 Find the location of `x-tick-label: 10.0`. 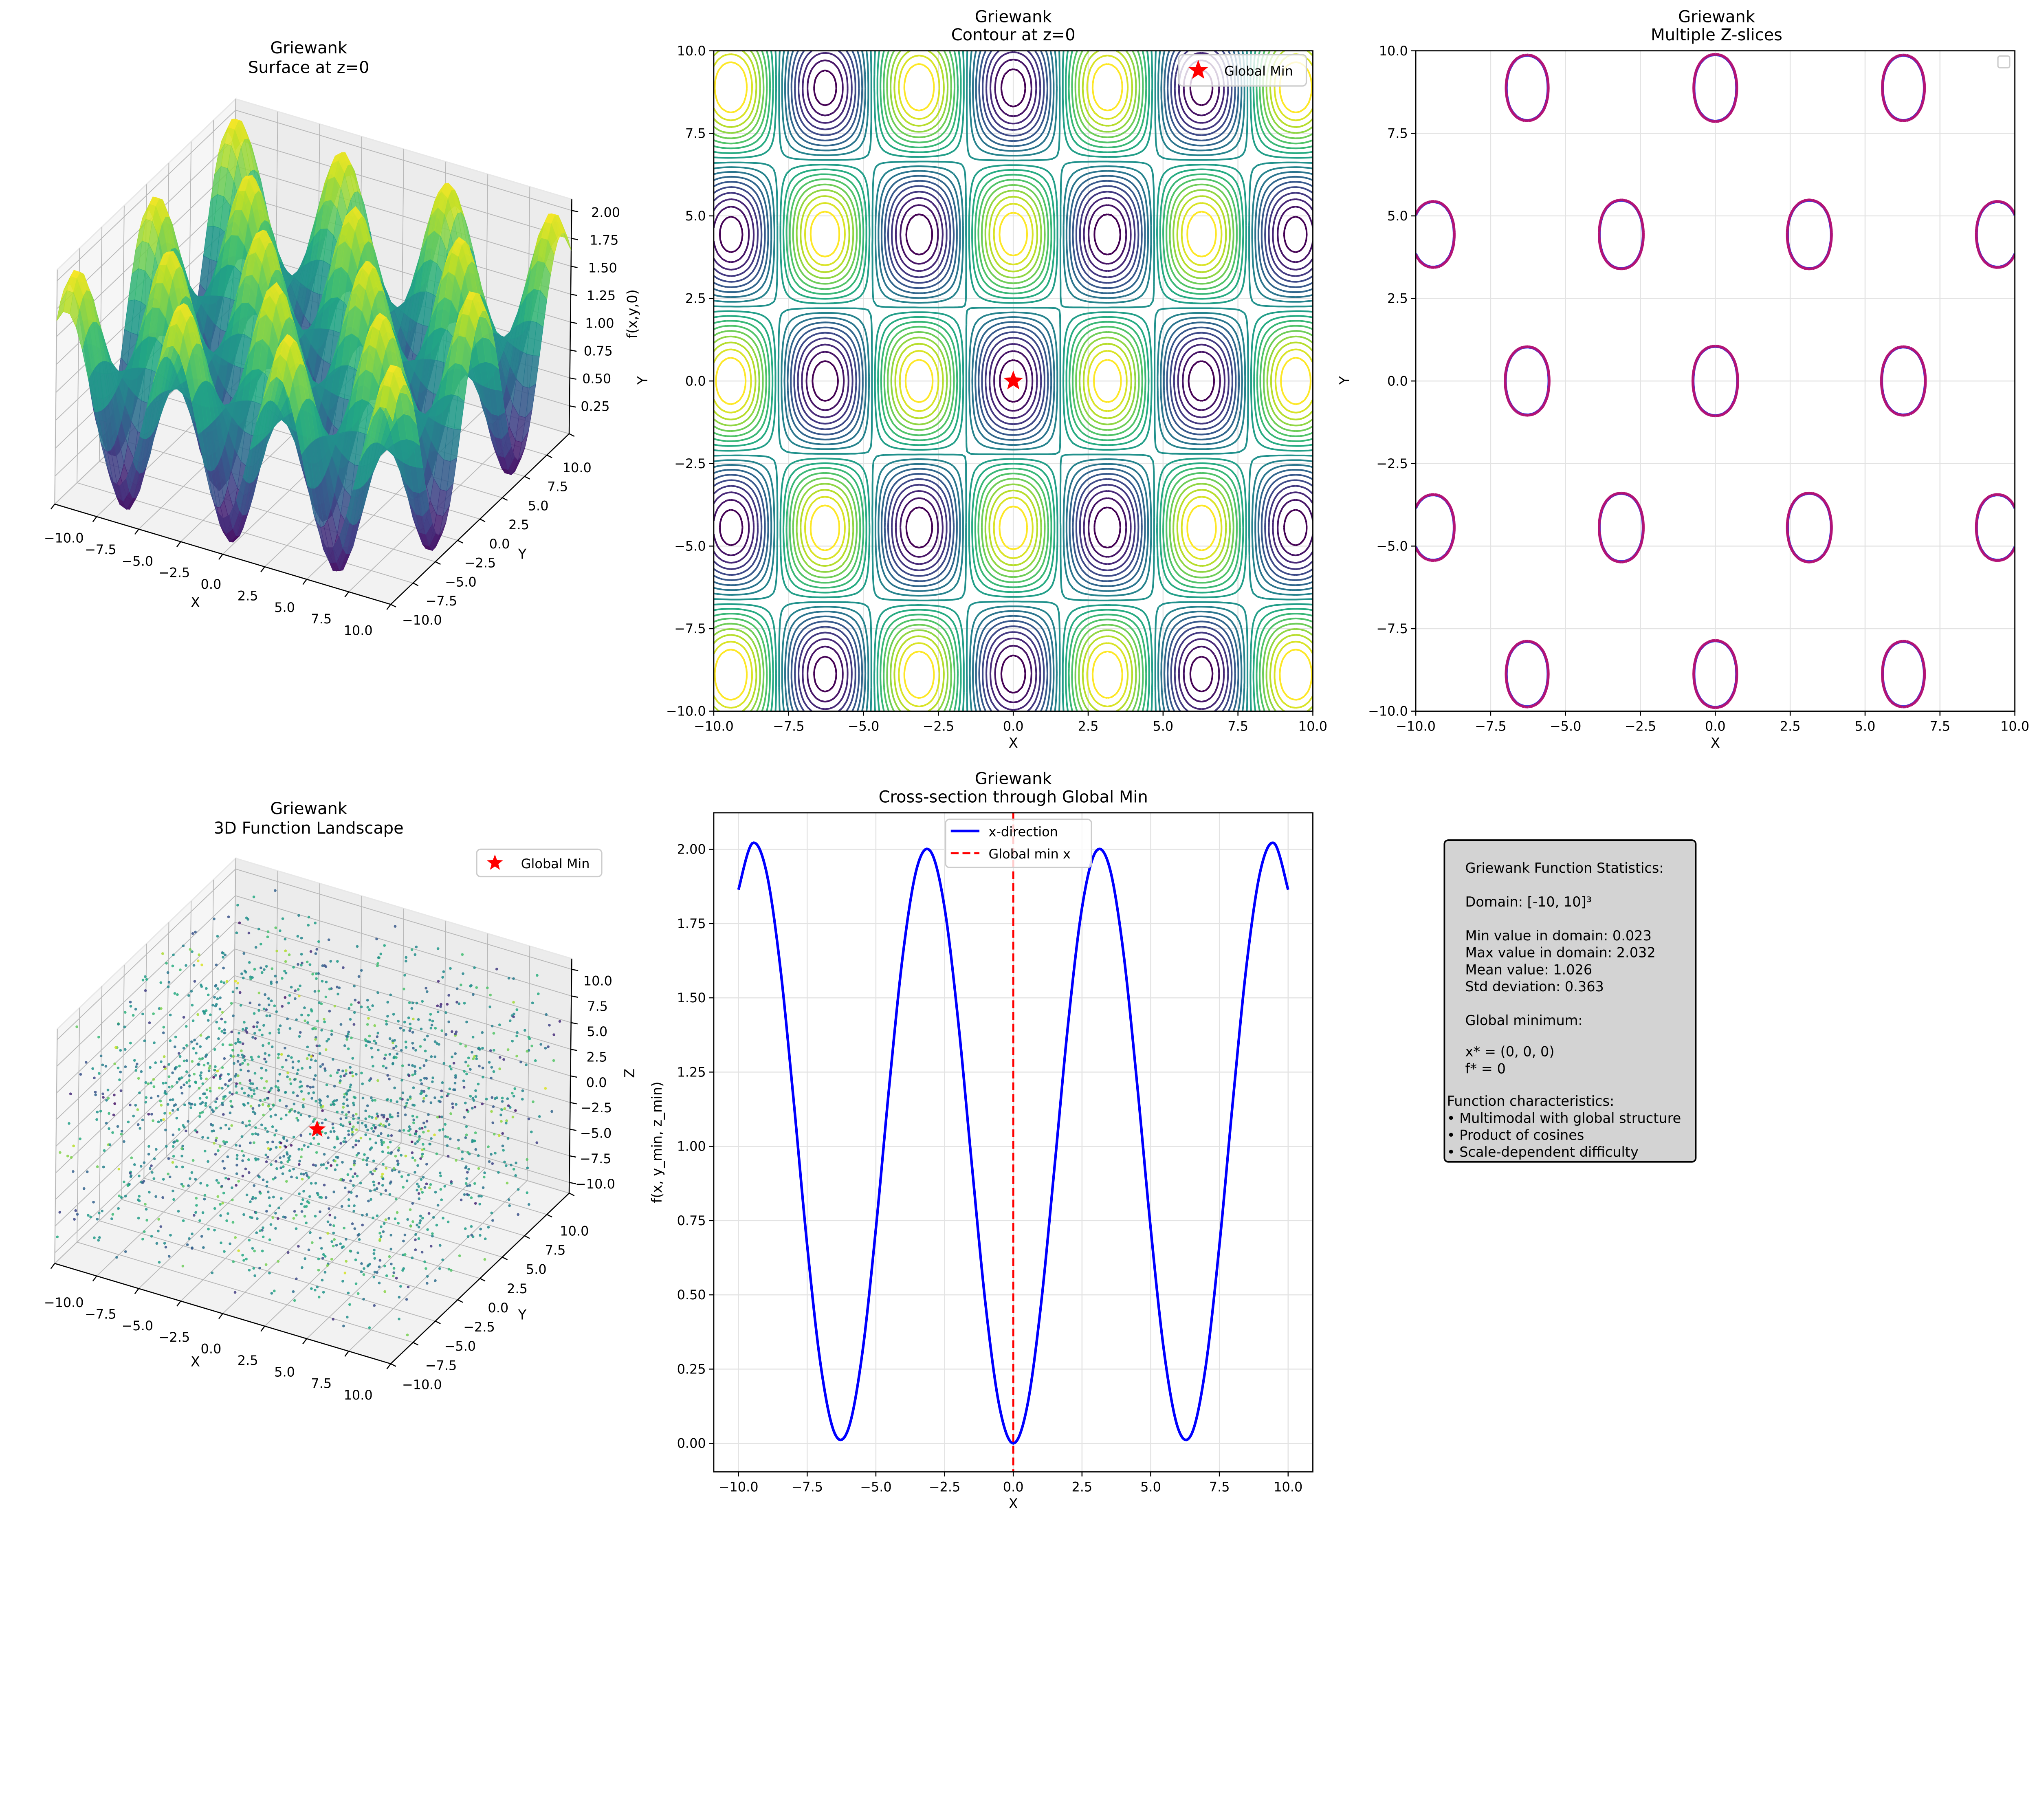

x-tick-label: 10.0 is located at coordinates (358, 1395).